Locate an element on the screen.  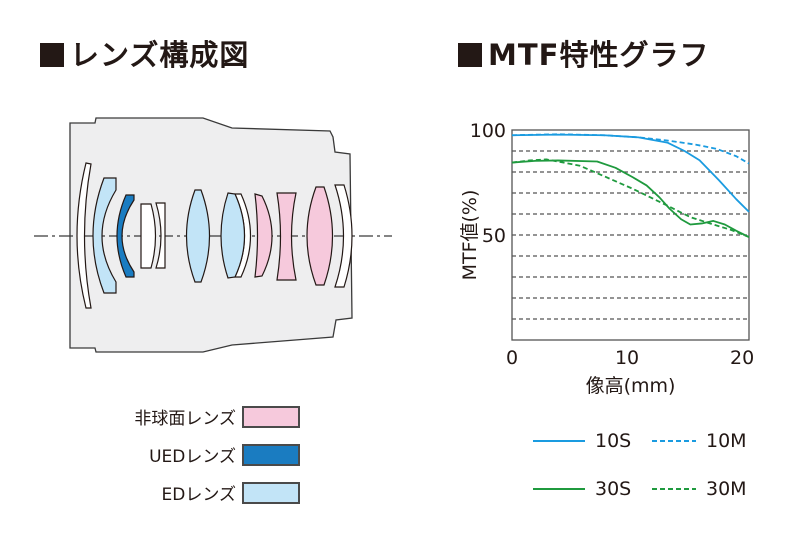
legend-label: 30S is located at coordinates (613, 489).